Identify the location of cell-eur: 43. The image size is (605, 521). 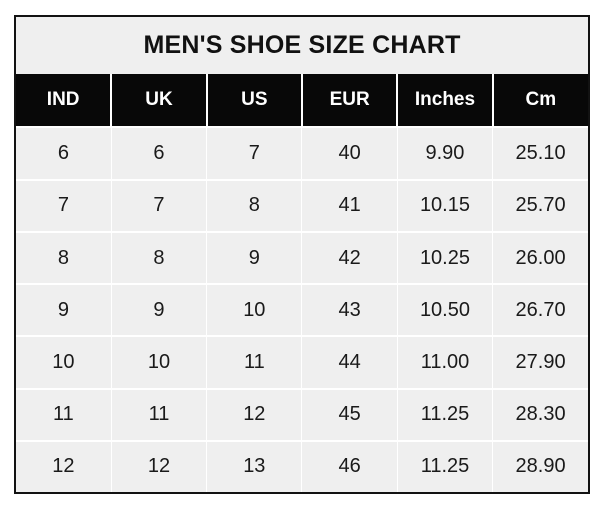
(349, 310).